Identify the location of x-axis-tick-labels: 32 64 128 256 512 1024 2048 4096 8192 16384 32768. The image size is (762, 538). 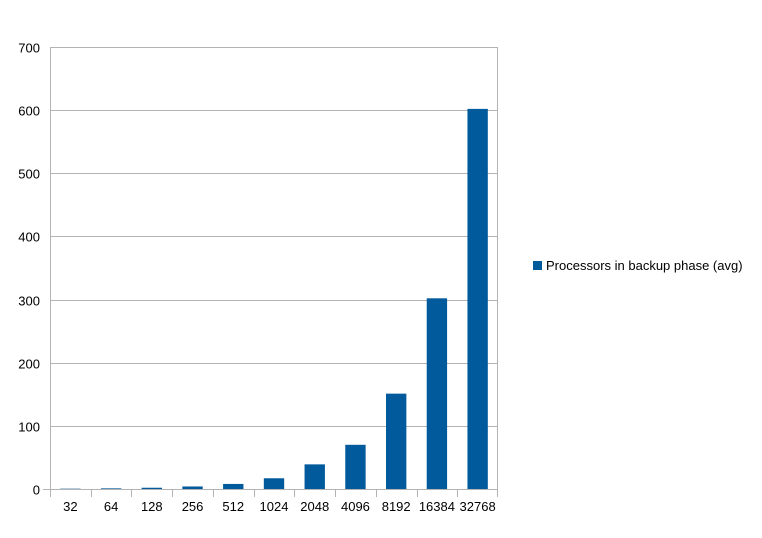
(279, 506).